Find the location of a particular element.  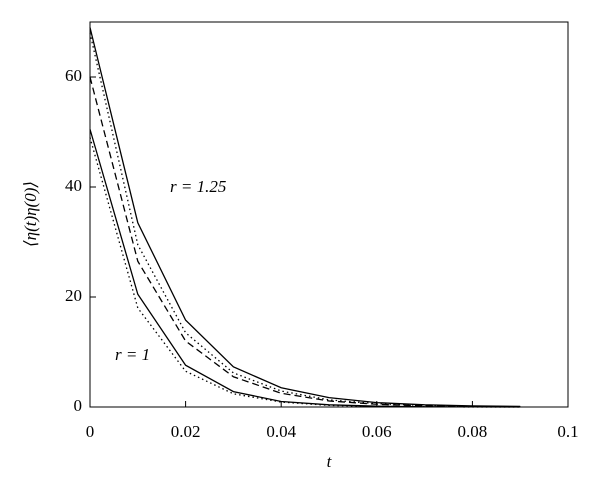

annotation: r = 1.25 is located at coordinates (198, 186).